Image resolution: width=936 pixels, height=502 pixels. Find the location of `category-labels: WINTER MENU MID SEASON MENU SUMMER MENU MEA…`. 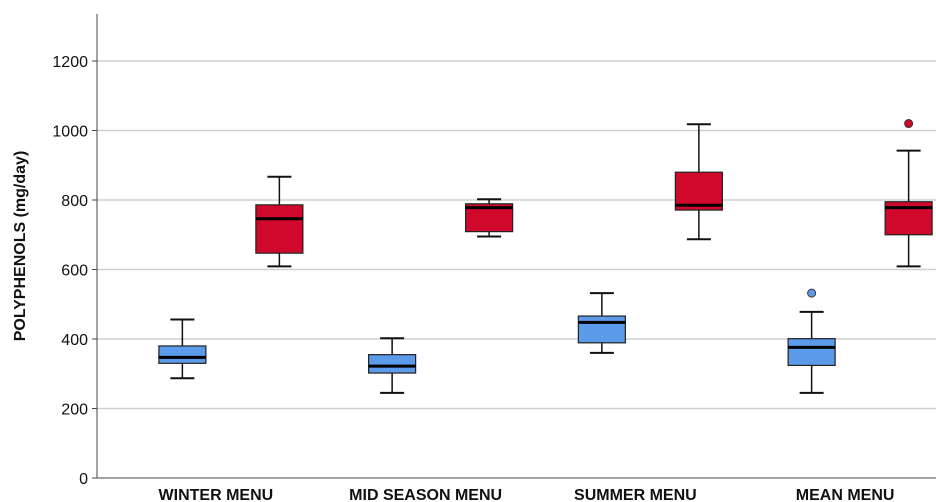

category-labels: WINTER MENU MID SEASON MENU SUMMER MENU MEA… is located at coordinates (527, 494).